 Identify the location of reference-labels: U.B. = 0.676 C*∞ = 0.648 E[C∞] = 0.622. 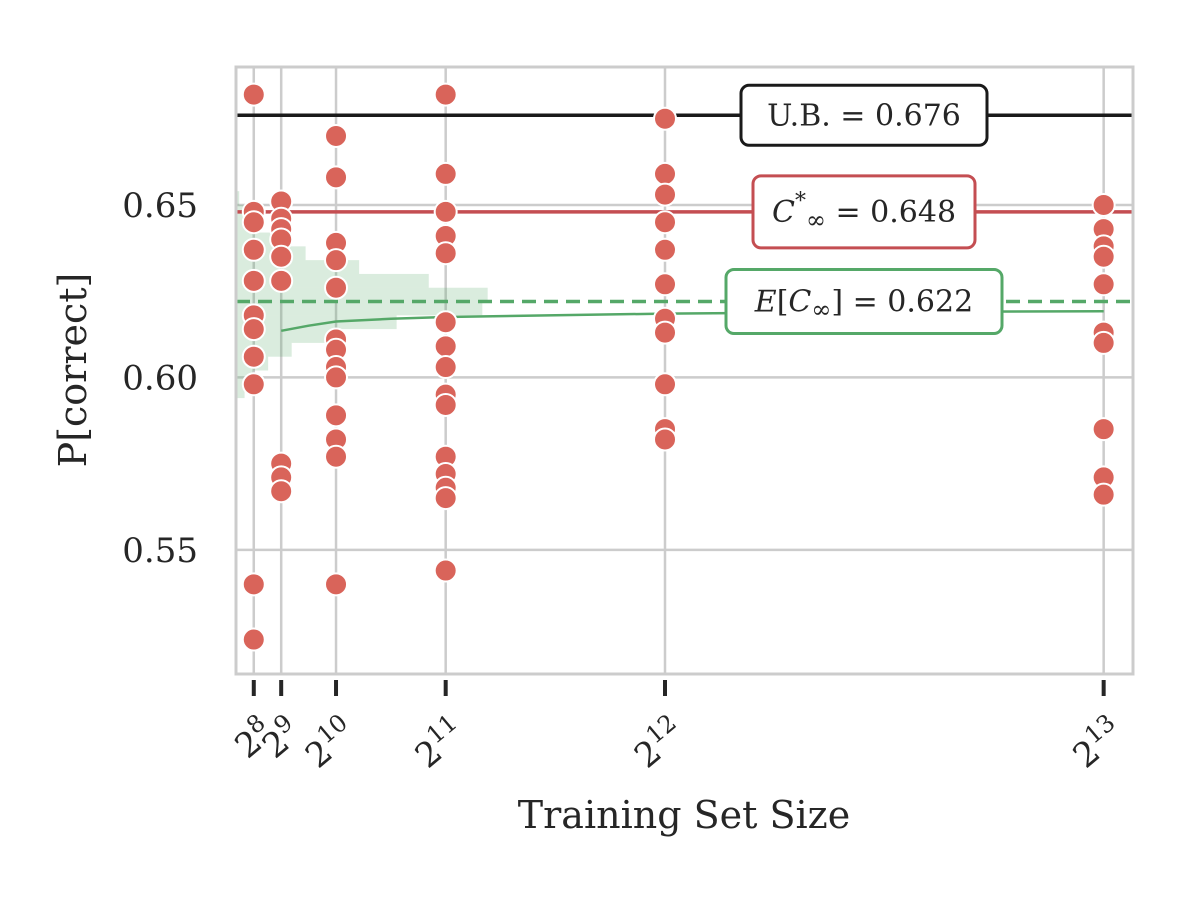
(864, 209).